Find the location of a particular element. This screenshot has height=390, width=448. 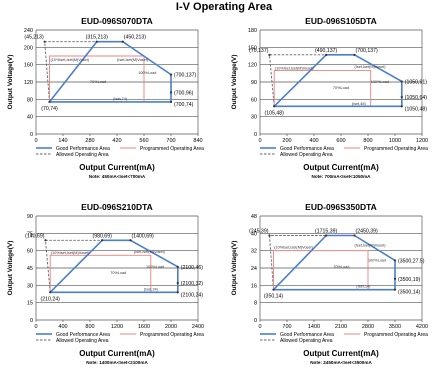

x-tick-label: 140 is located at coordinates (62, 141).